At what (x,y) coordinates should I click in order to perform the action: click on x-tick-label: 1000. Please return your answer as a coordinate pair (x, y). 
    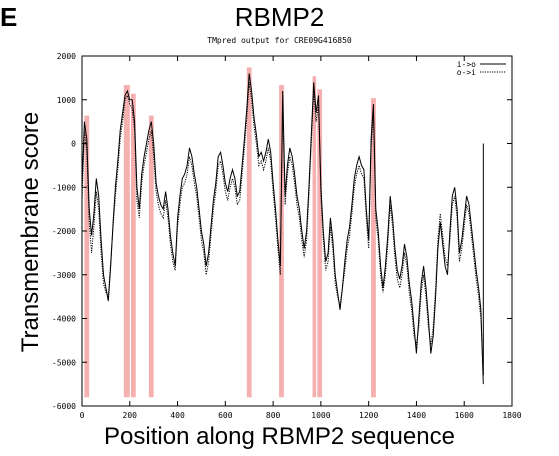
    Looking at the image, I should click on (320, 415).